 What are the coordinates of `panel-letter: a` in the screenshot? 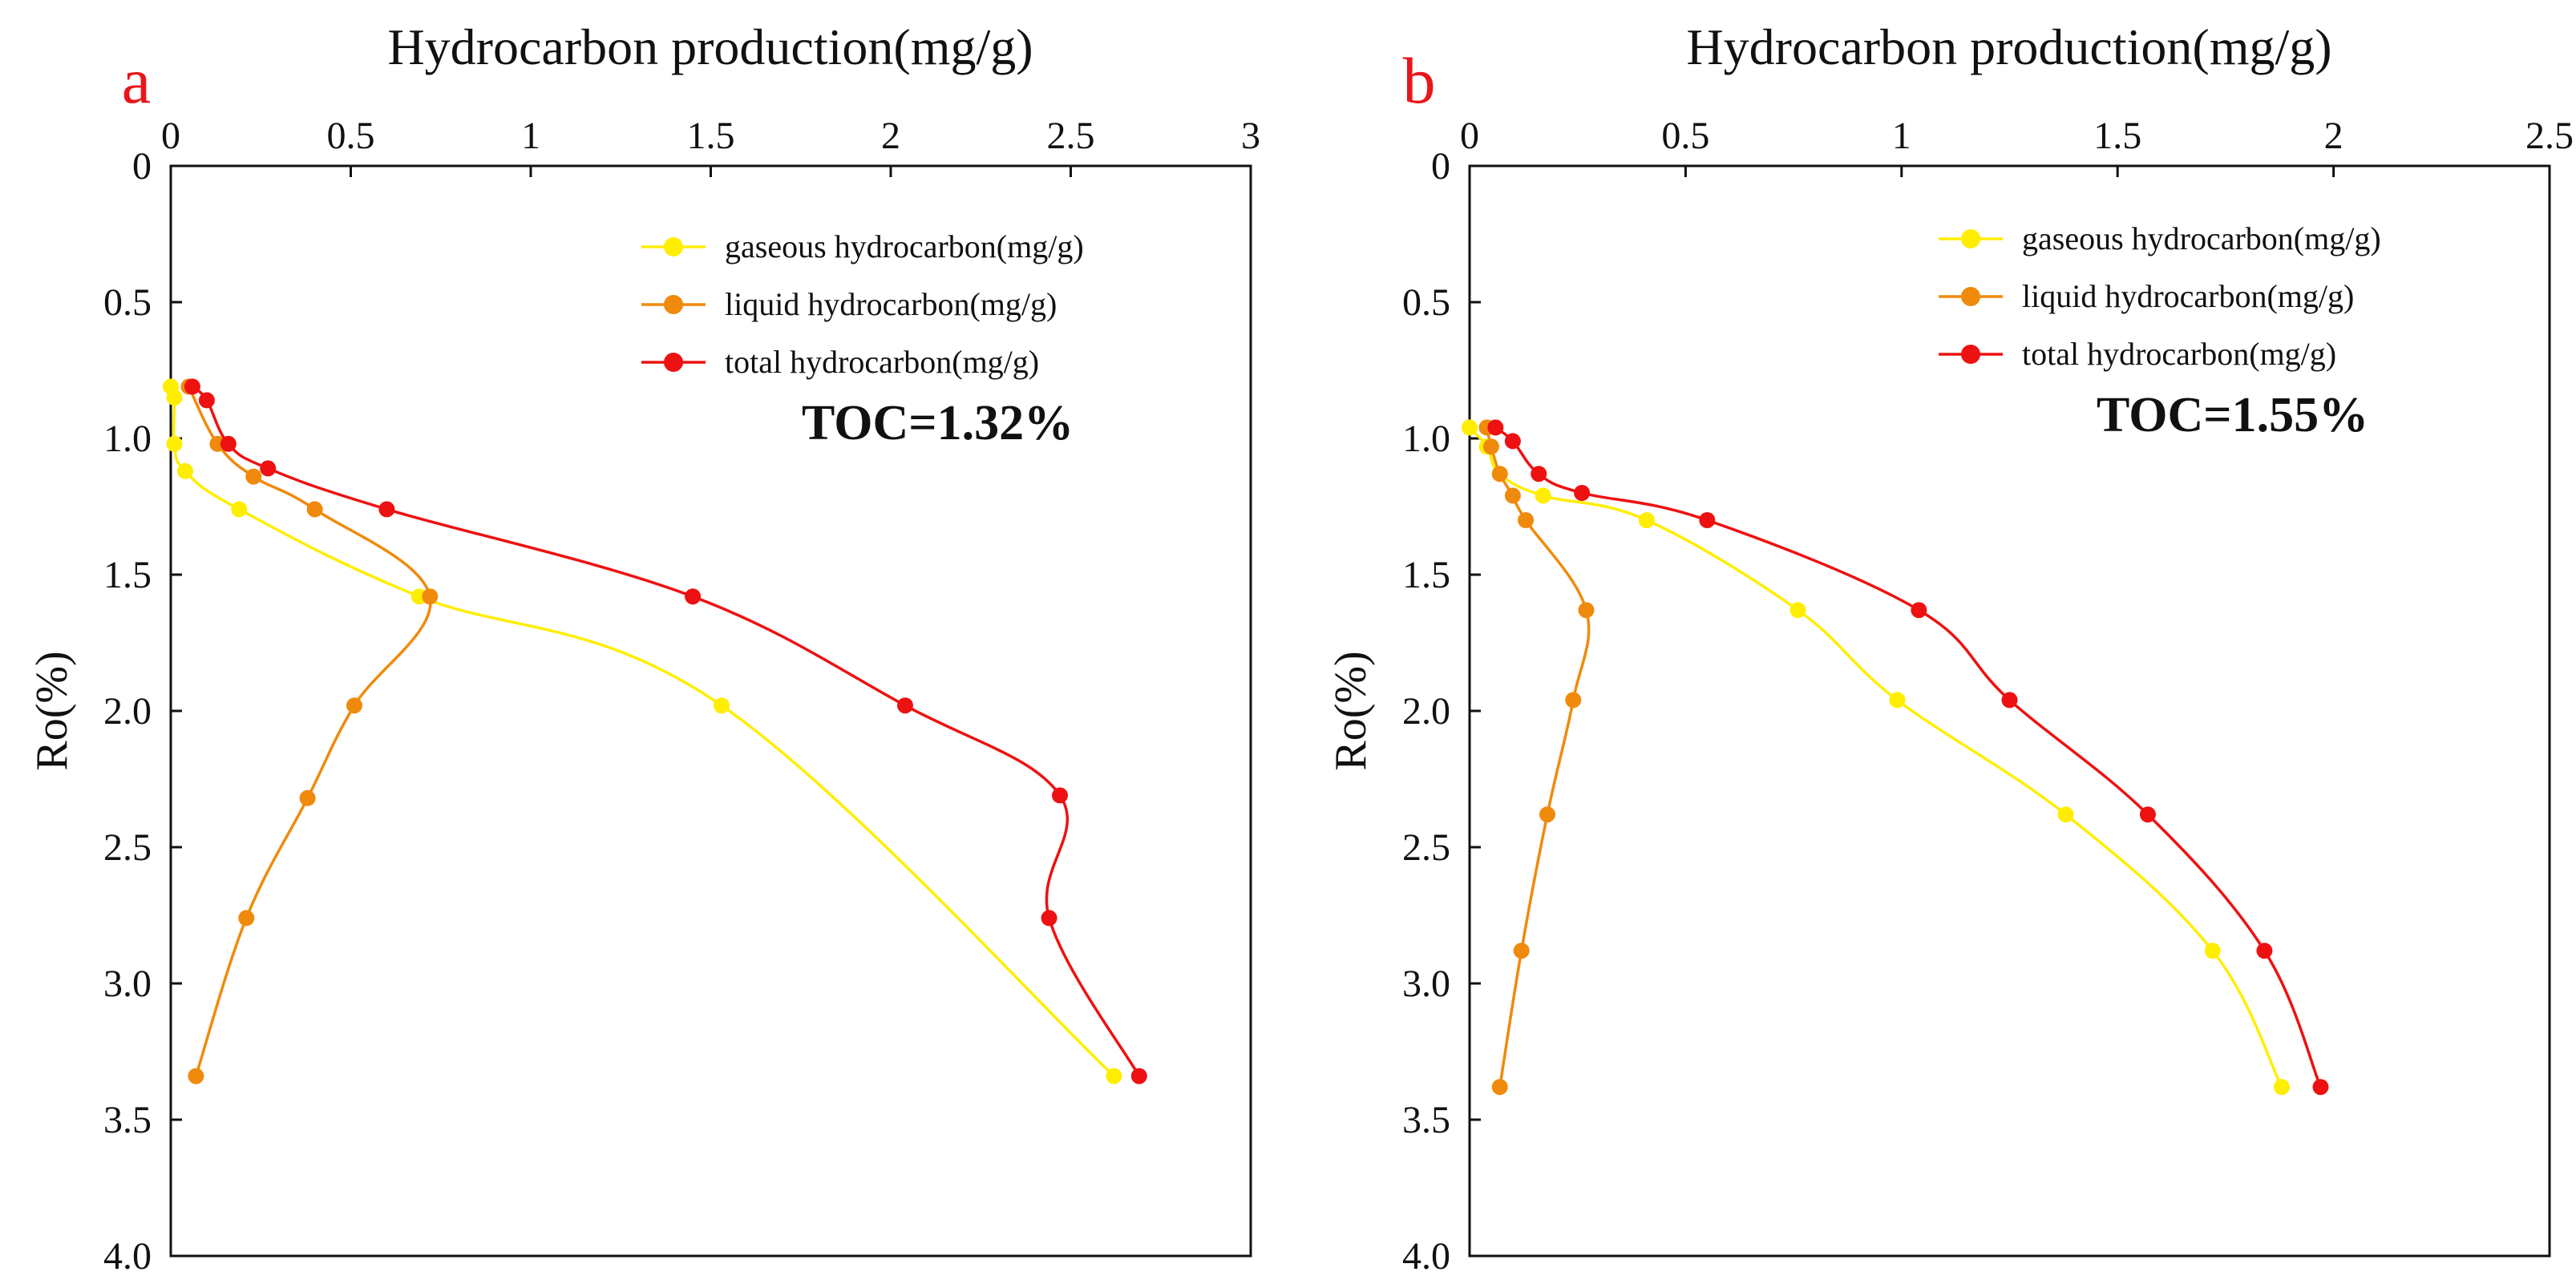 It's located at (136, 80).